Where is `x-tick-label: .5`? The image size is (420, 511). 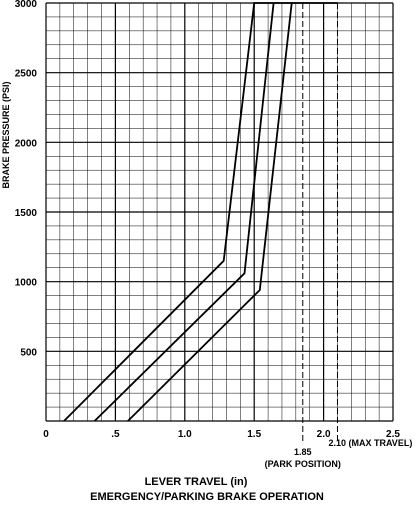
x-tick-label: .5 is located at coordinates (115, 434).